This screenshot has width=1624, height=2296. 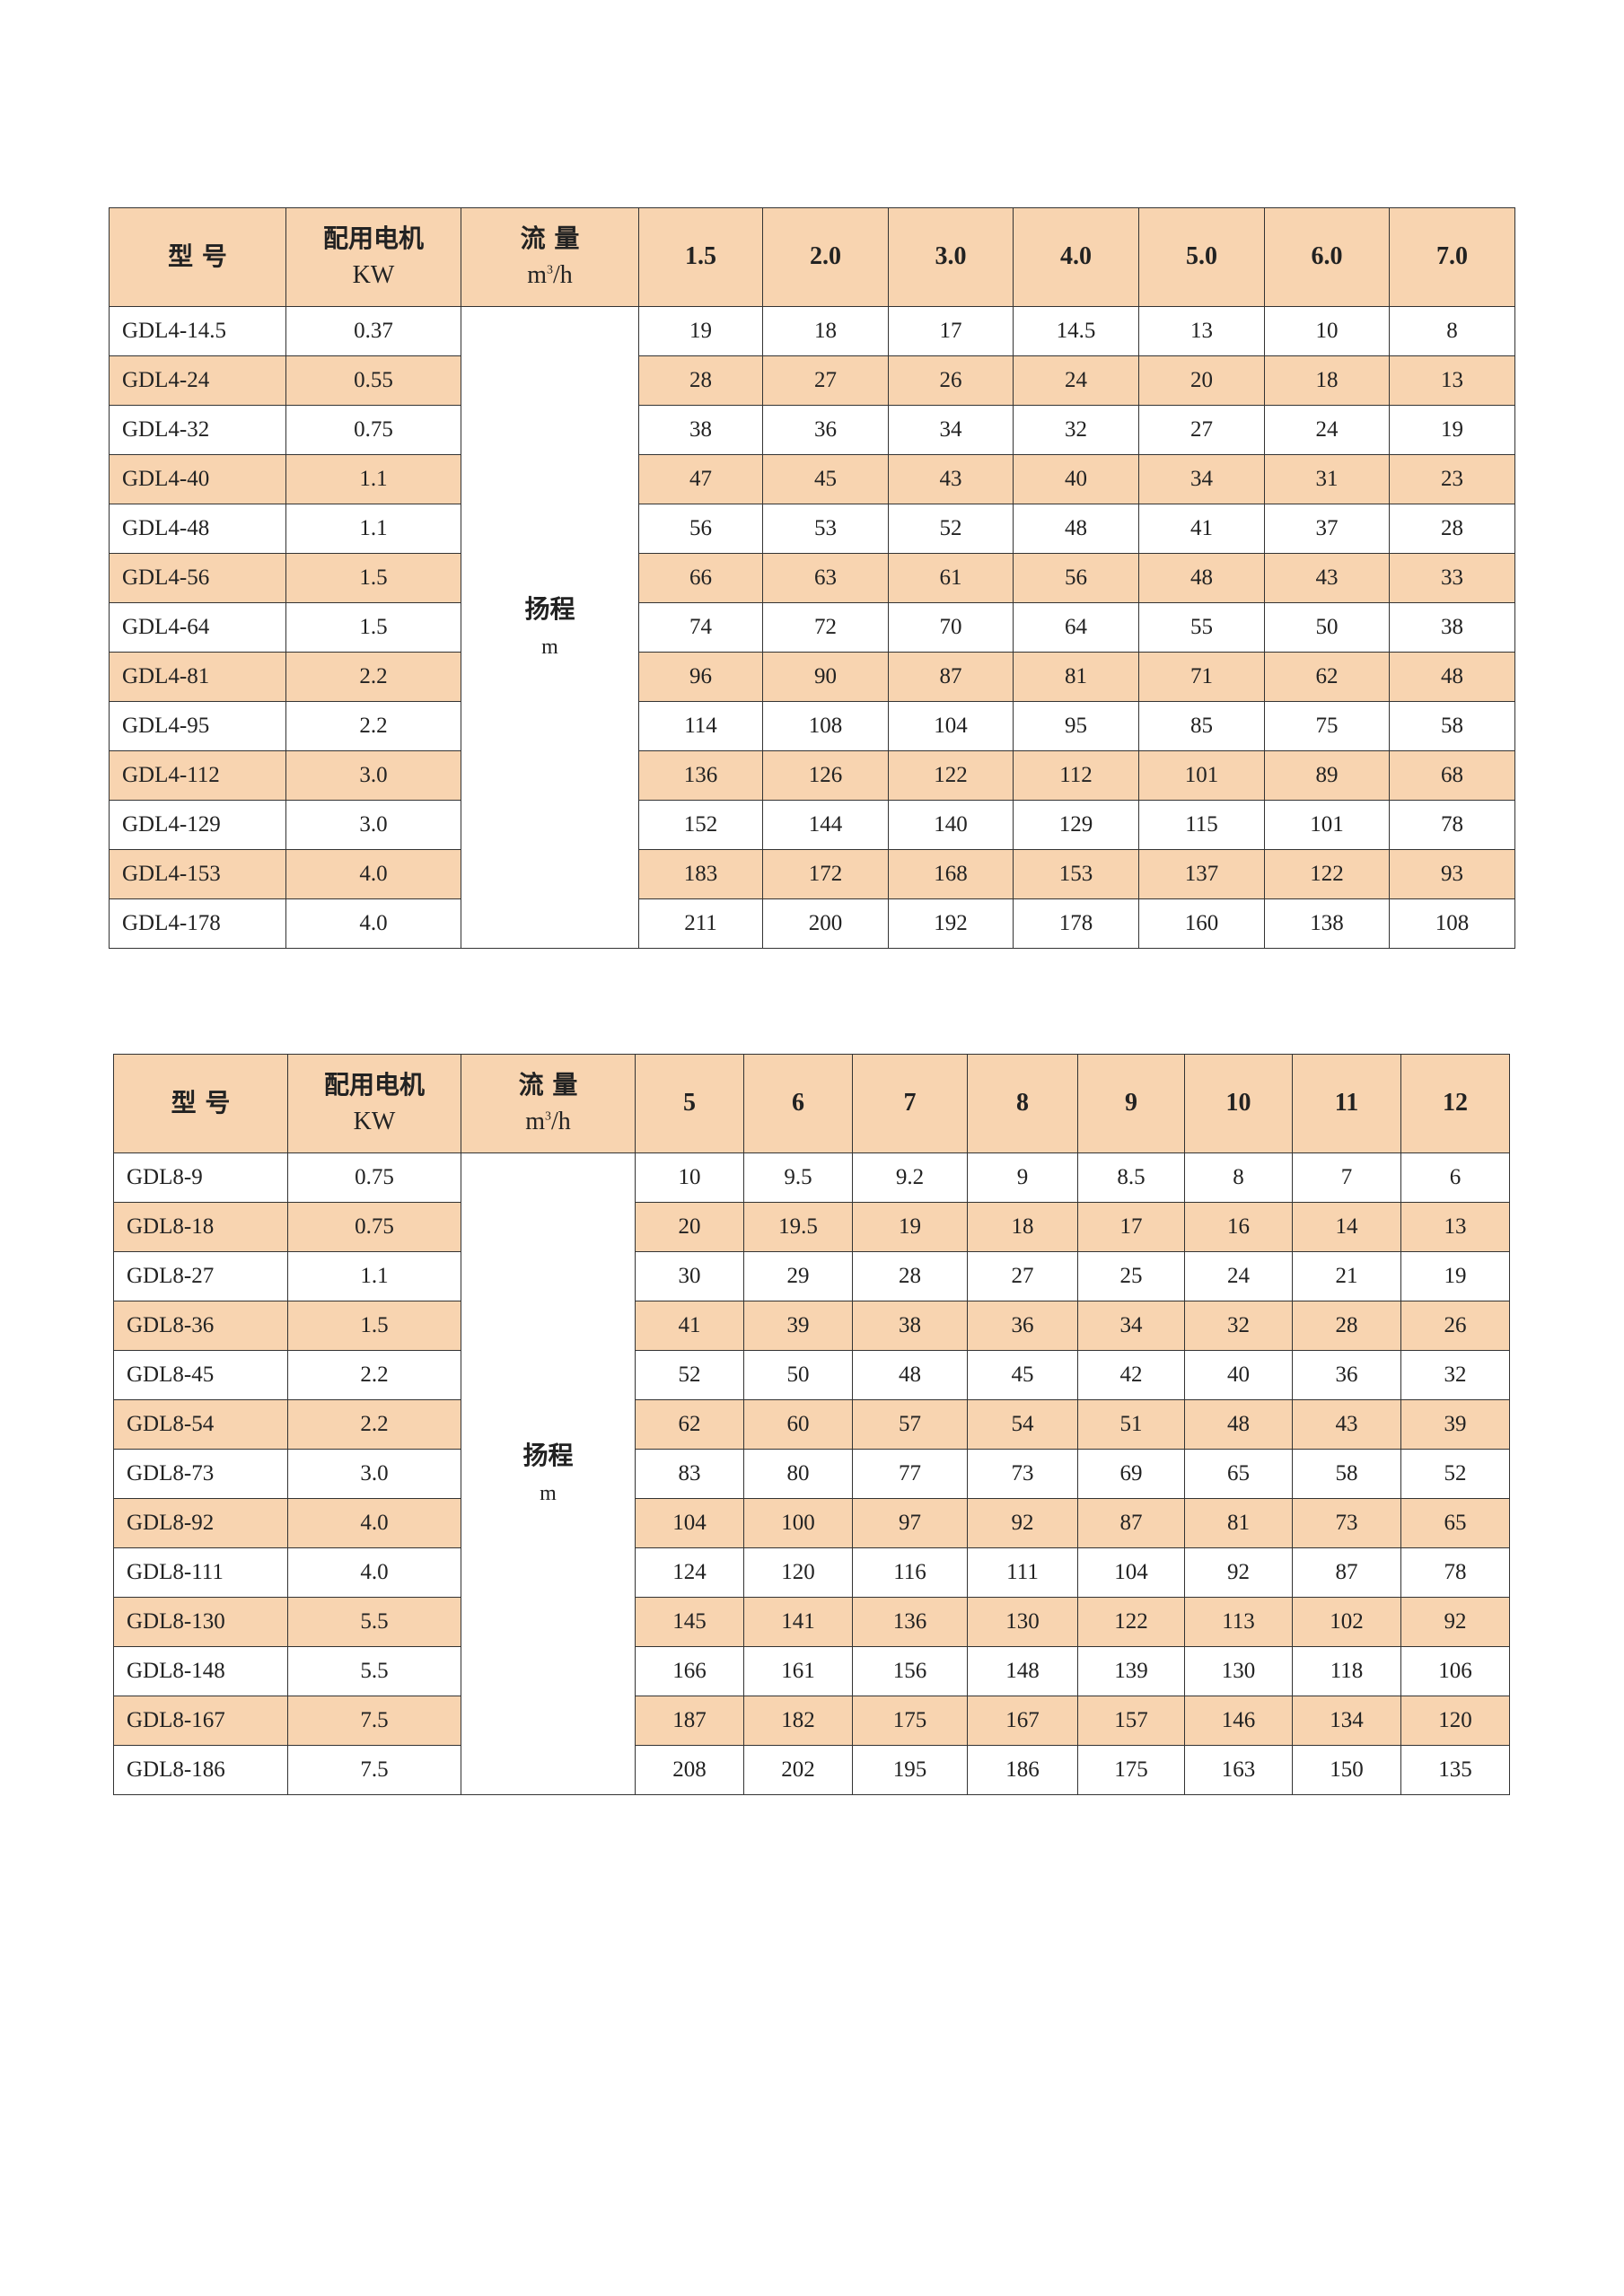 What do you see at coordinates (951, 578) in the screenshot?
I see `head-value-cell: 61` at bounding box center [951, 578].